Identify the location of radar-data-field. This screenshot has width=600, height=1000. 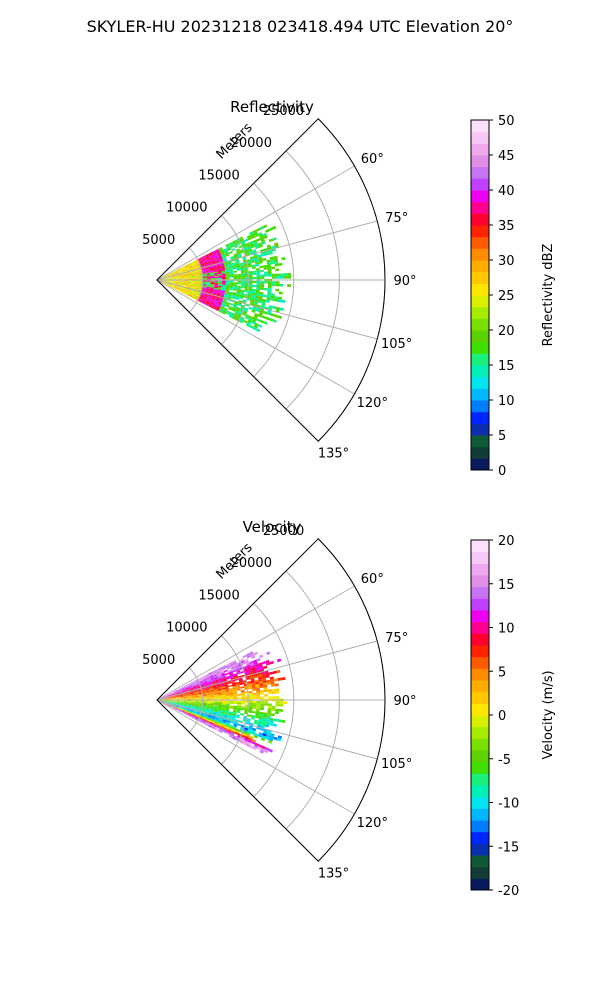
(222, 702).